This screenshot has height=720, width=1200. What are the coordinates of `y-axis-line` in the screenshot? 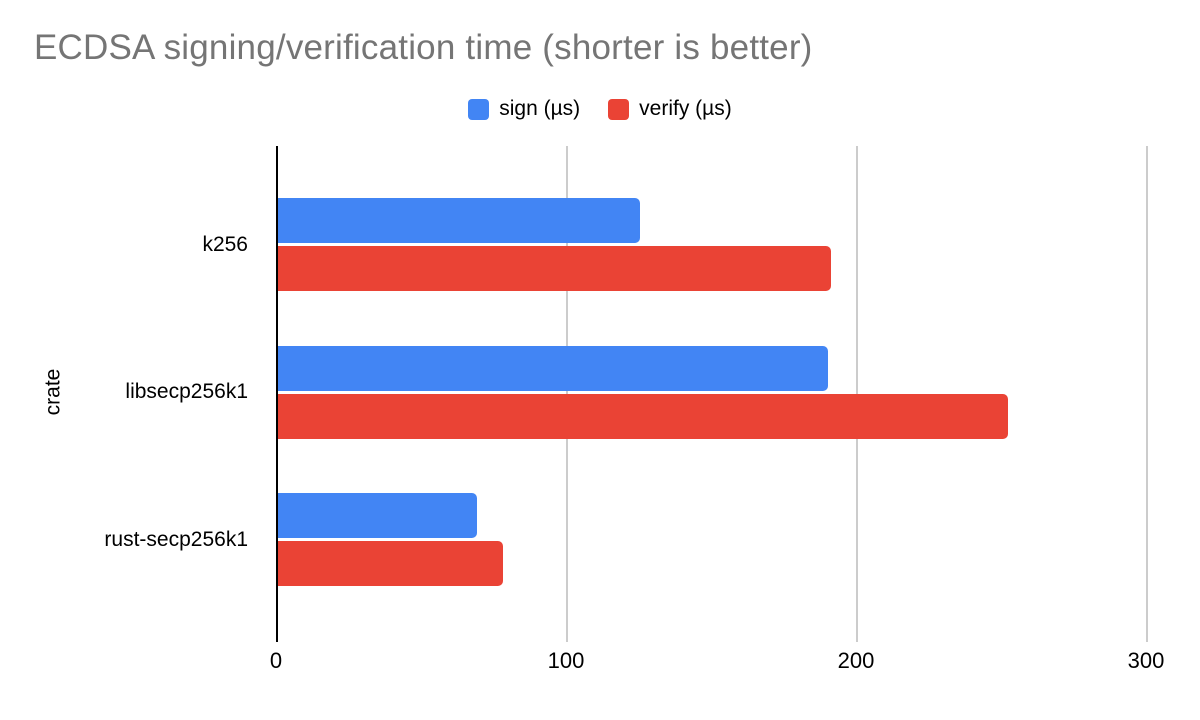 It's located at (277, 394).